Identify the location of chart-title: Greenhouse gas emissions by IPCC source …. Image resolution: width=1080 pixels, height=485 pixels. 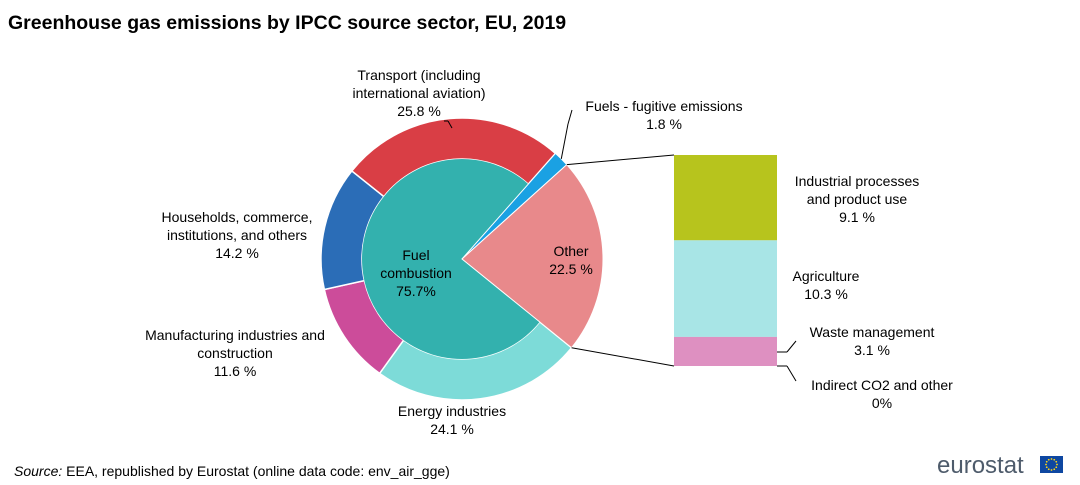
(287, 23).